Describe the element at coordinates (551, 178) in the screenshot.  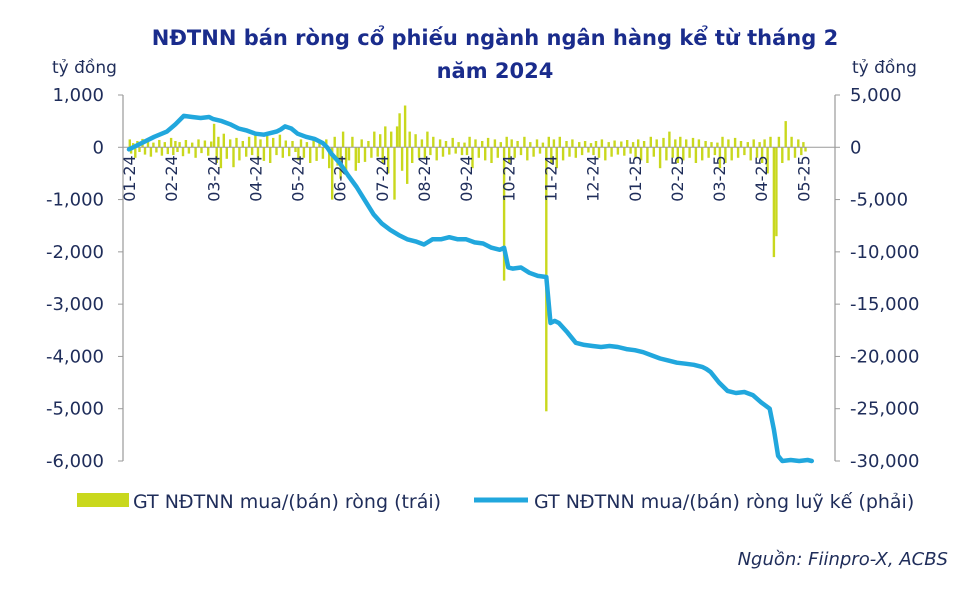
I see `x-tick-label: 11-24` at that location.